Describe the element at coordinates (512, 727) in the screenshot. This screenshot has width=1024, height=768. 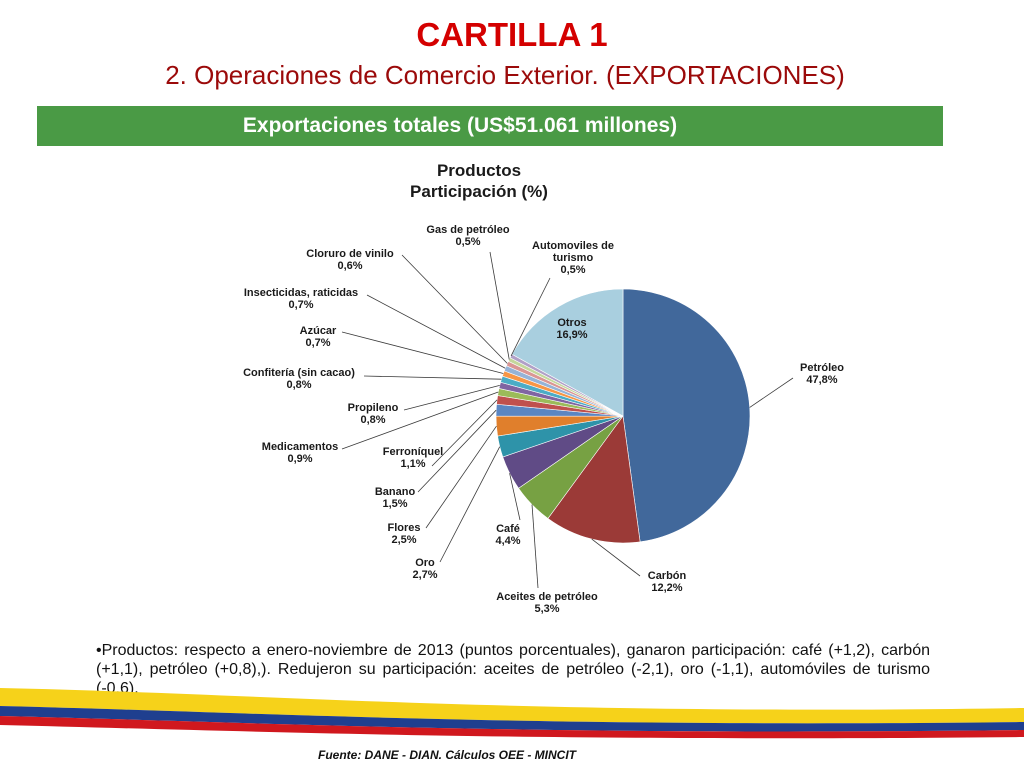
I see `flag-stripe-red` at that location.